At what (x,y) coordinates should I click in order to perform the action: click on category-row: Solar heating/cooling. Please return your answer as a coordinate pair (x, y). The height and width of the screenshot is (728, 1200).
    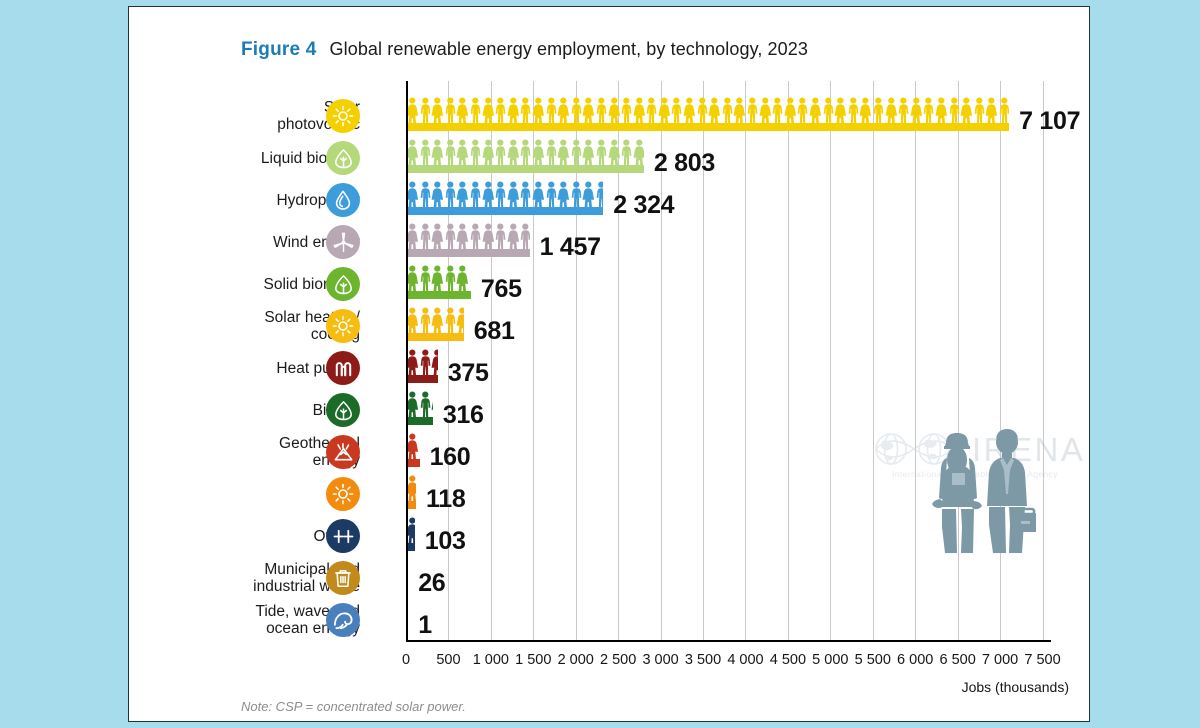
    Looking at the image, I should click on (270, 326).